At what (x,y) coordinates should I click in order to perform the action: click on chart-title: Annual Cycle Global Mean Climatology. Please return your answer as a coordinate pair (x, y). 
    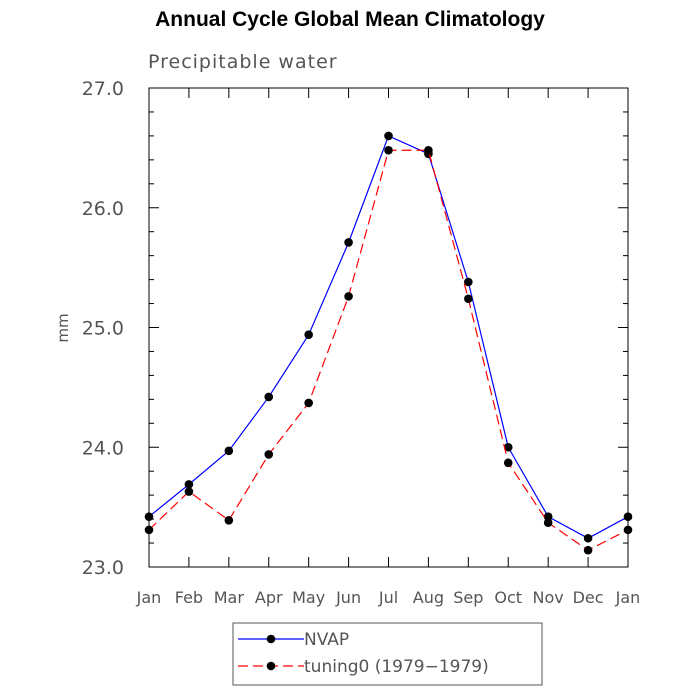
    Looking at the image, I should click on (350, 19).